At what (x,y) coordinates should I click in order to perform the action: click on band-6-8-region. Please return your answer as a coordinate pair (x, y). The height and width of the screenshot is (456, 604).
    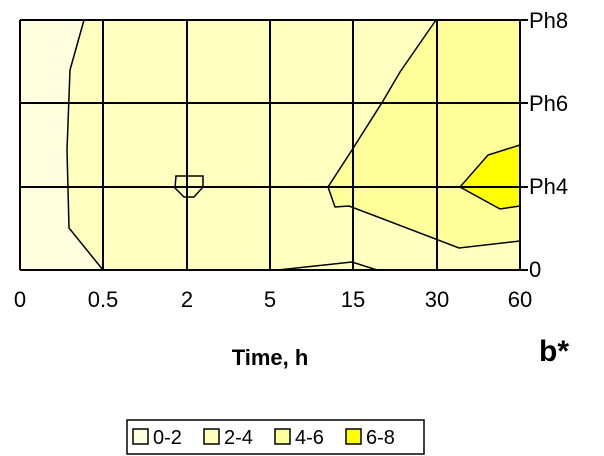
    Looking at the image, I should click on (490, 177).